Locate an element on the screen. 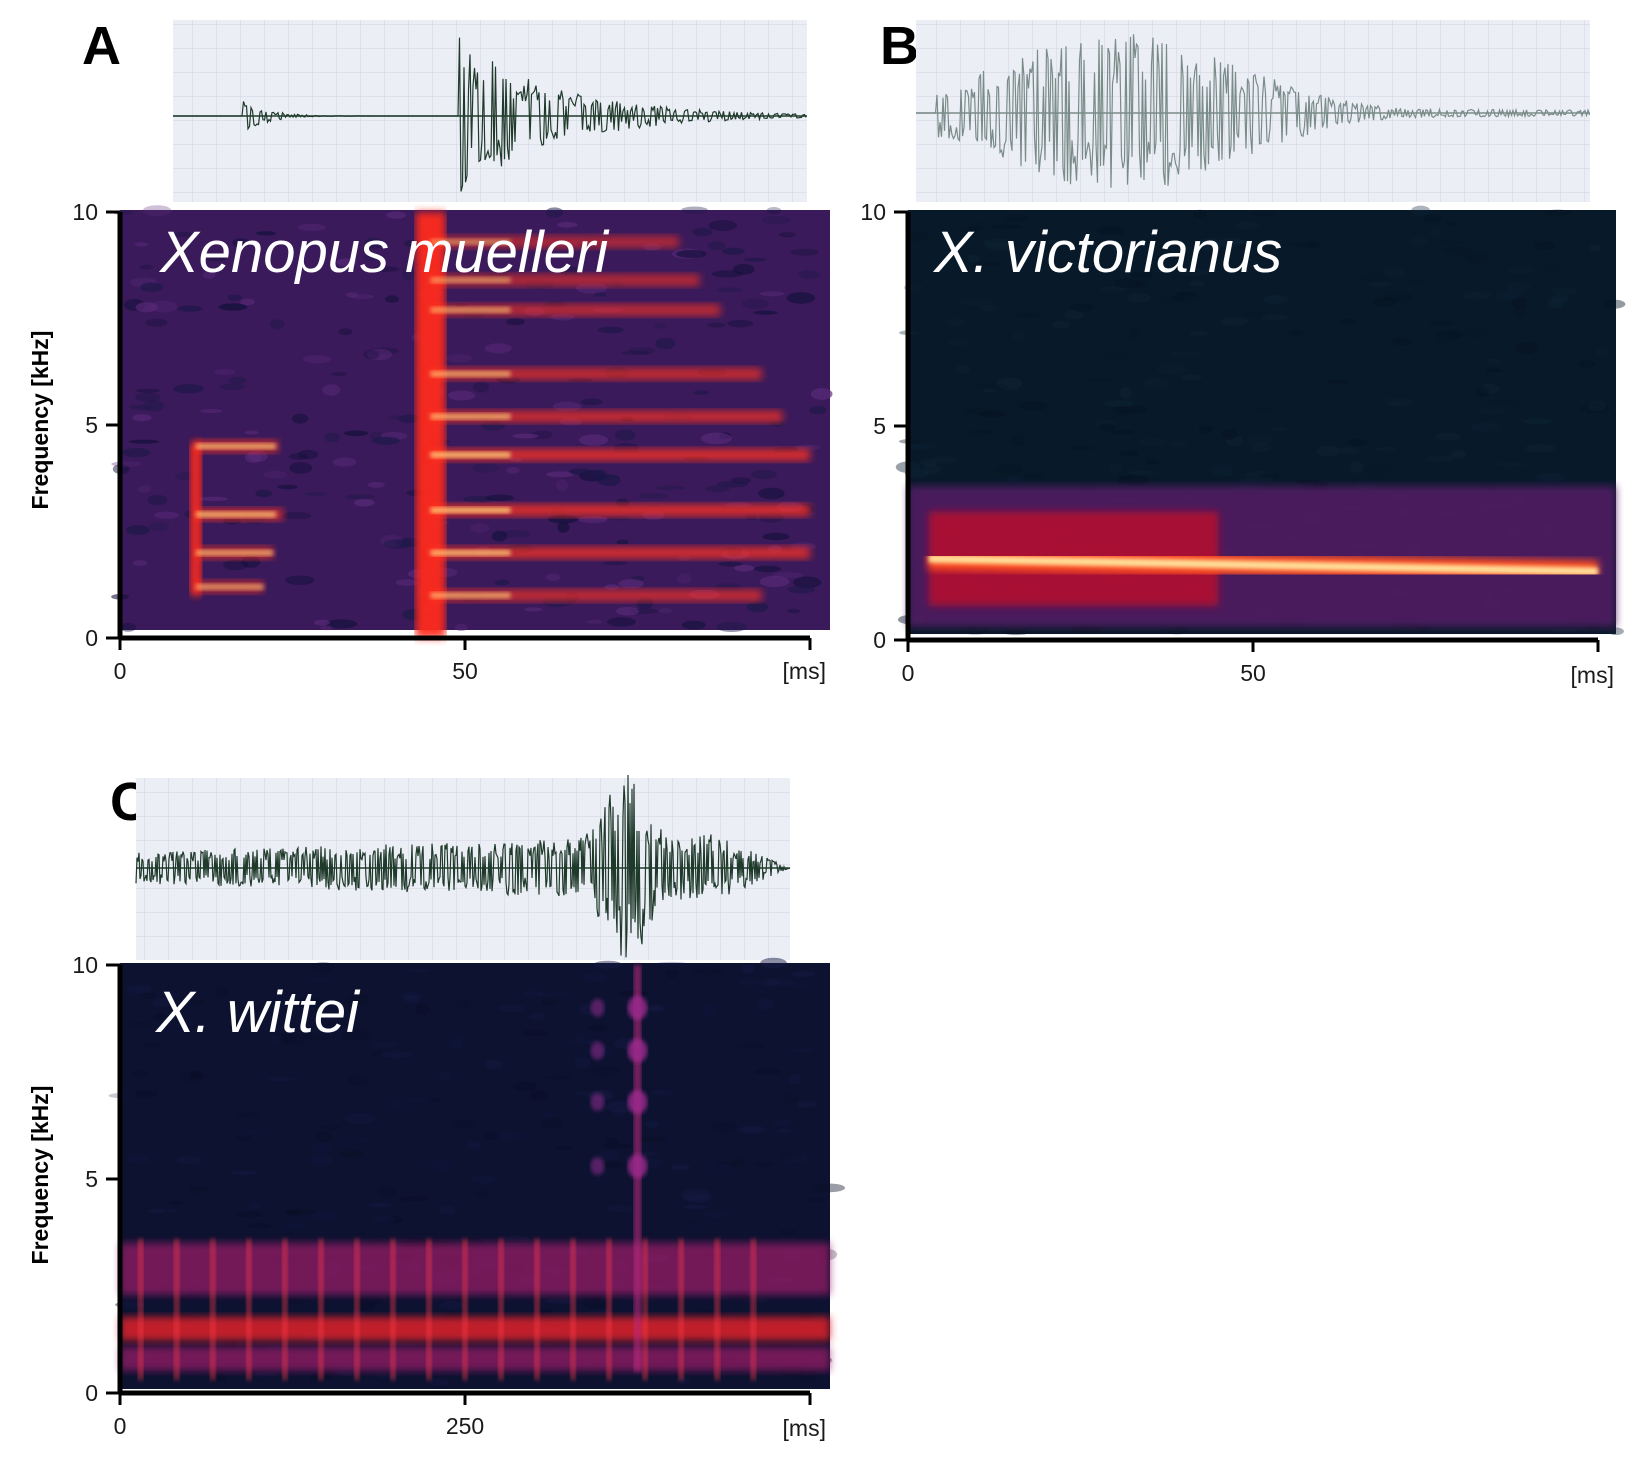  peak-harmonic-blob is located at coordinates (597, 1050).